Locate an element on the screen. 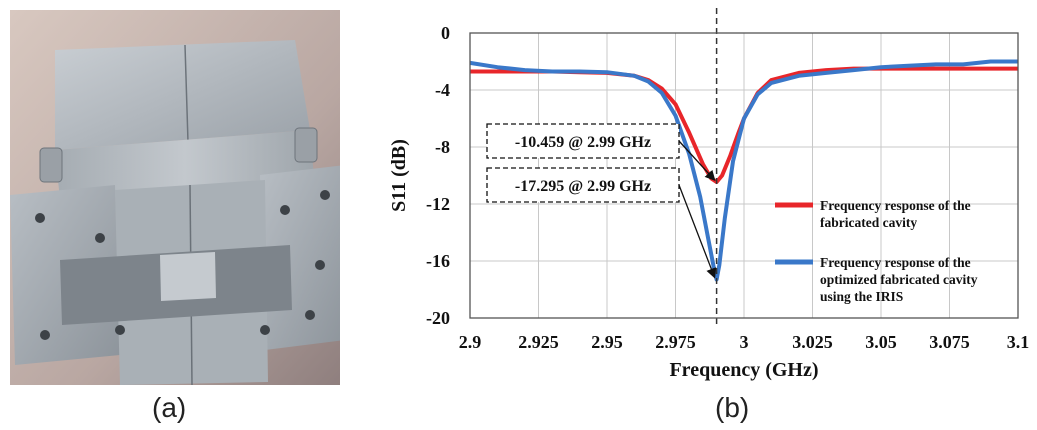 The height and width of the screenshot is (430, 1037). panel-label-b: (b) is located at coordinates (732, 407).